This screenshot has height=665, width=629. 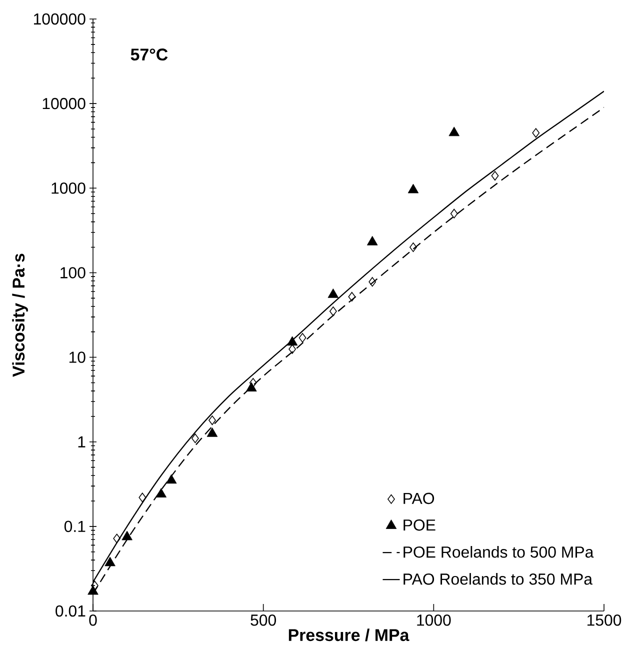 I want to click on y-tick-label: 100, so click(x=73, y=272).